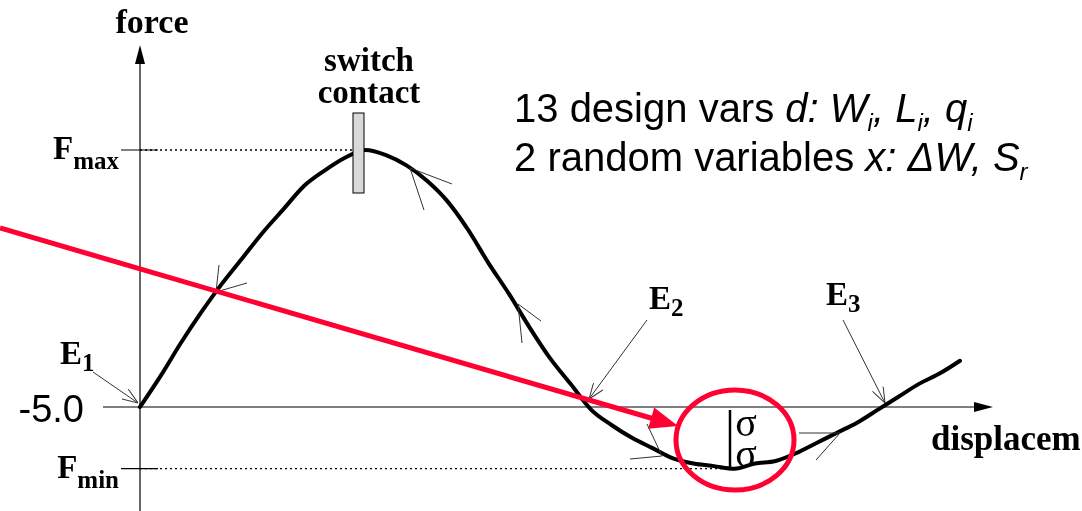  I want to click on x-axis-title: displacem, so click(1006, 438).